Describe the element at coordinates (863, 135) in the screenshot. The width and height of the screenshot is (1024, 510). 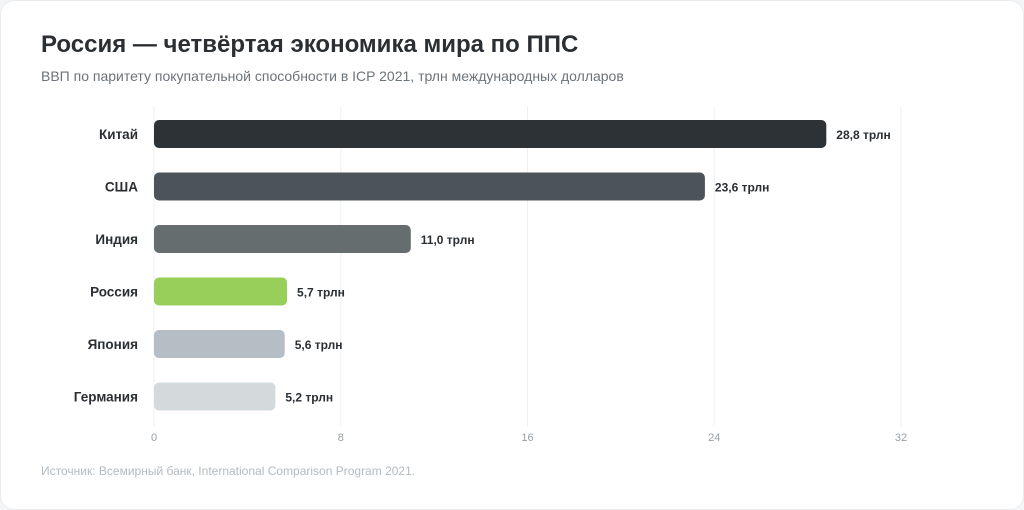
I see `value-label: 28,8 трлн` at that location.